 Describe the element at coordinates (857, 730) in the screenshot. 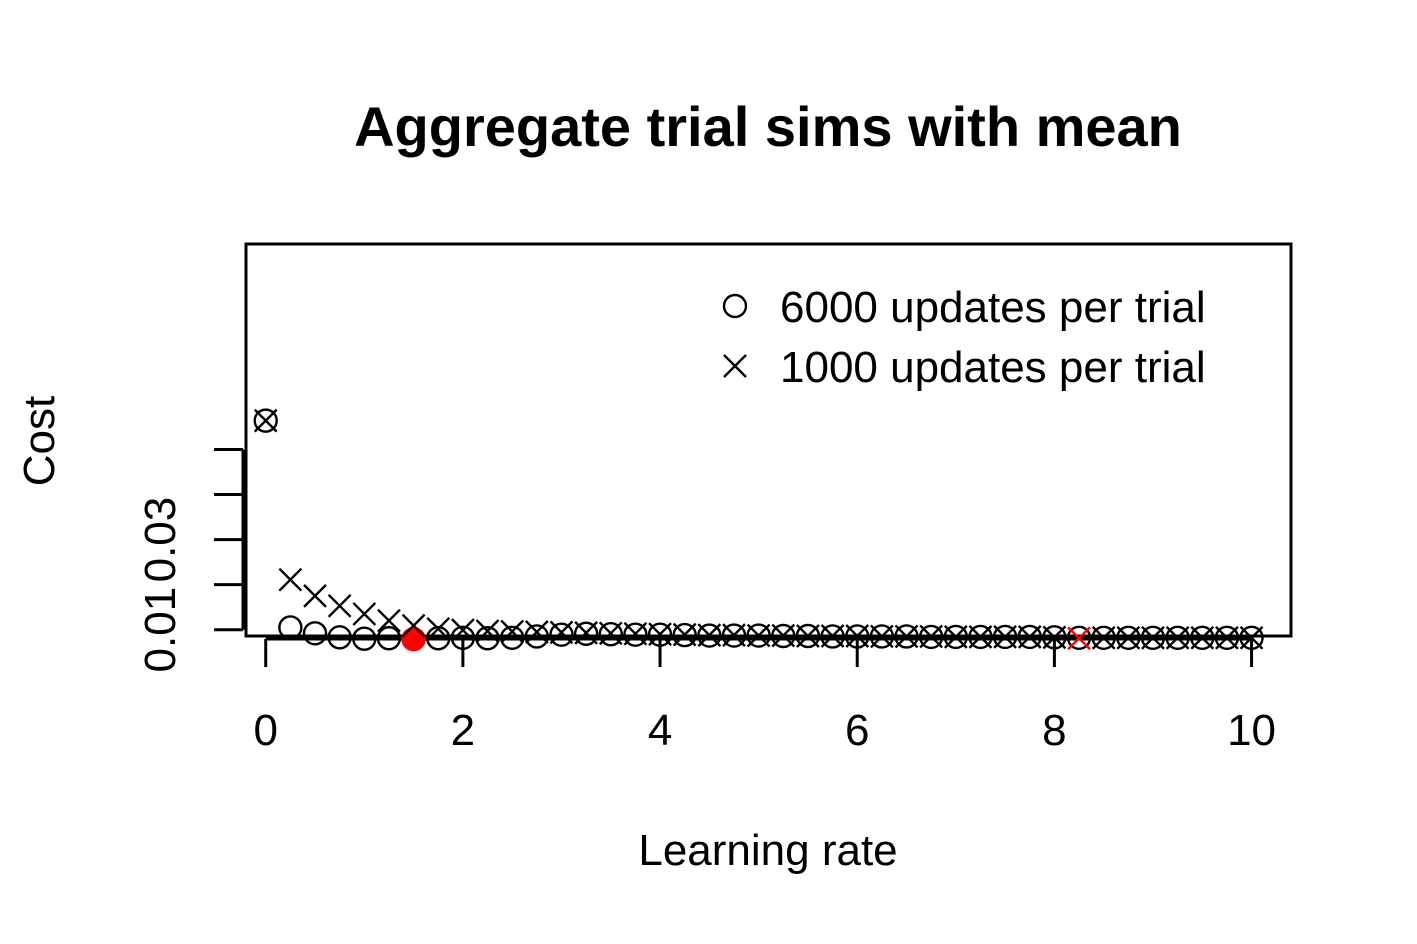

I see `x-tick-label: 6` at that location.